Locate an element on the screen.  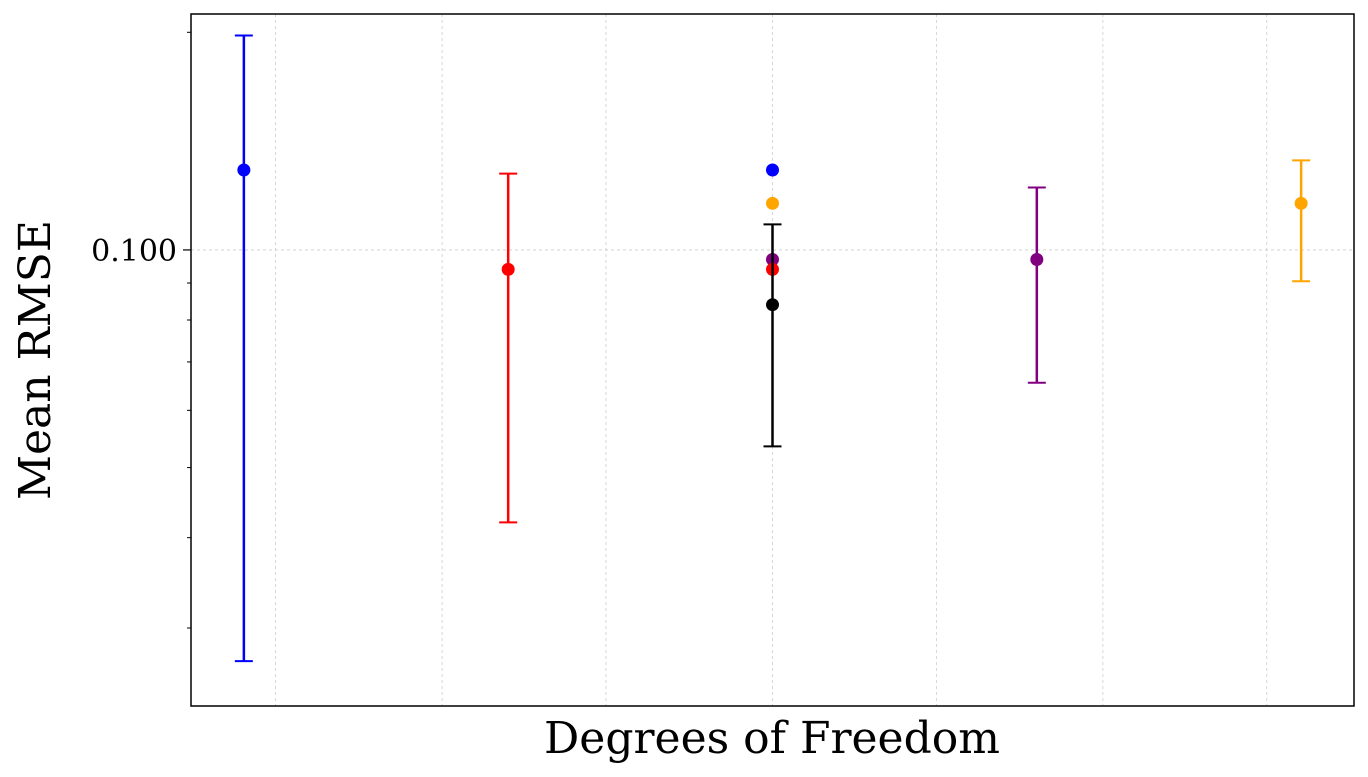
y-tick-label: 0.100 is located at coordinates (134, 251).